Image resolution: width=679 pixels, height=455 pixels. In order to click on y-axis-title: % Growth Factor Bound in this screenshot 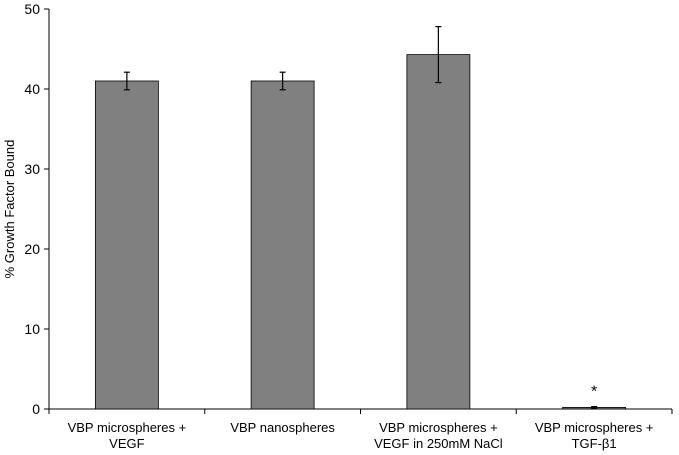, I will do `click(9, 209)`.